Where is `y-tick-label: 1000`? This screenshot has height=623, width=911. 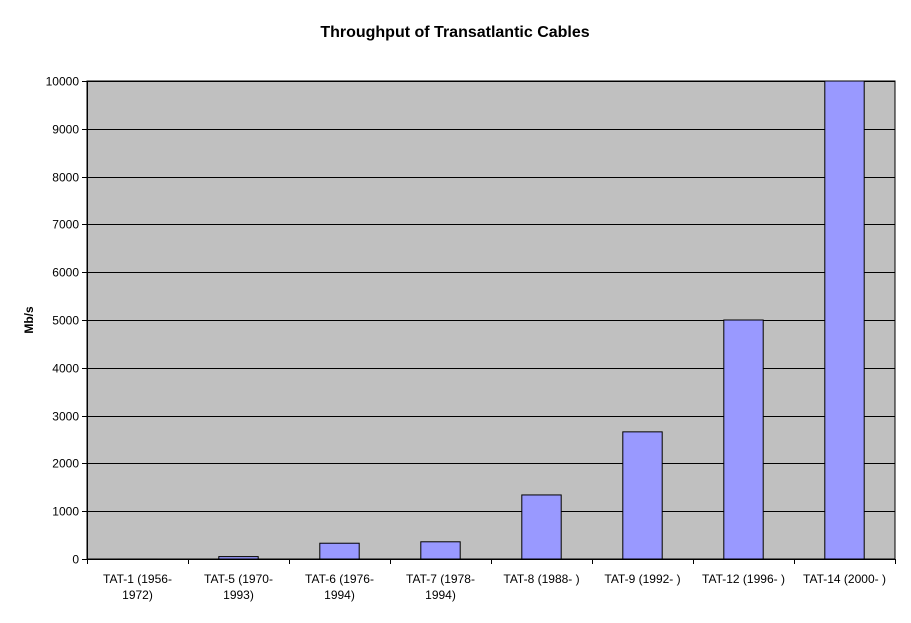 y-tick-label: 1000 is located at coordinates (65, 512).